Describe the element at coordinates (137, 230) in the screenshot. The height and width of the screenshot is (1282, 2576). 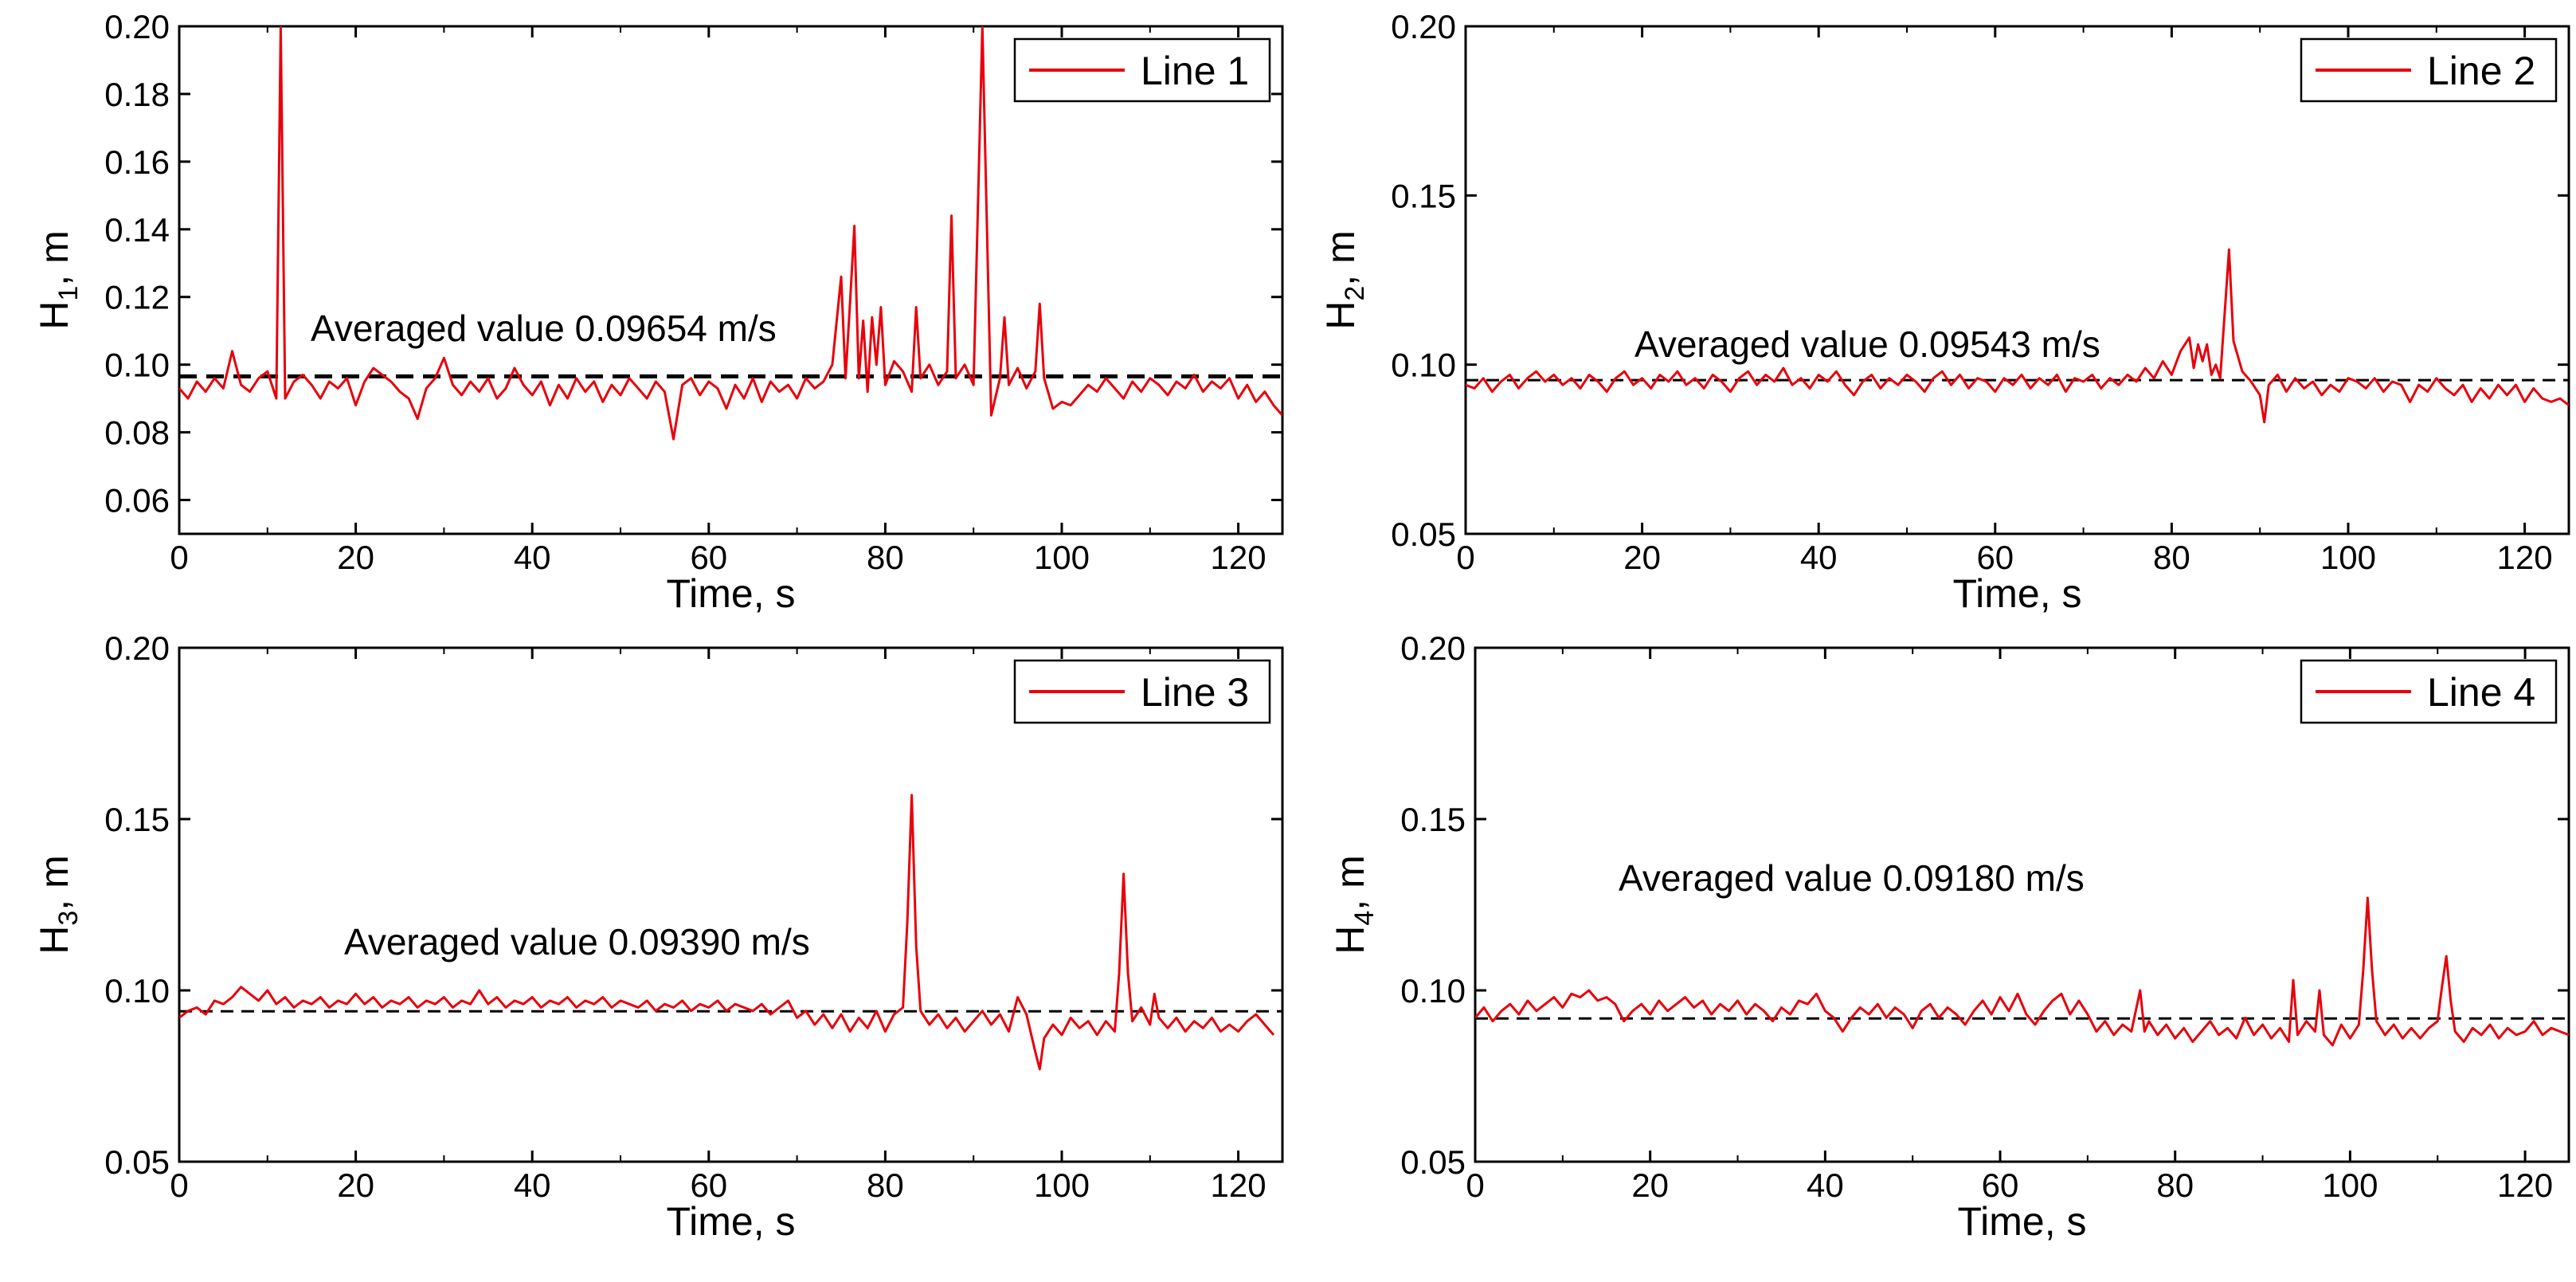
I see `y-tick-label: 0.14` at that location.